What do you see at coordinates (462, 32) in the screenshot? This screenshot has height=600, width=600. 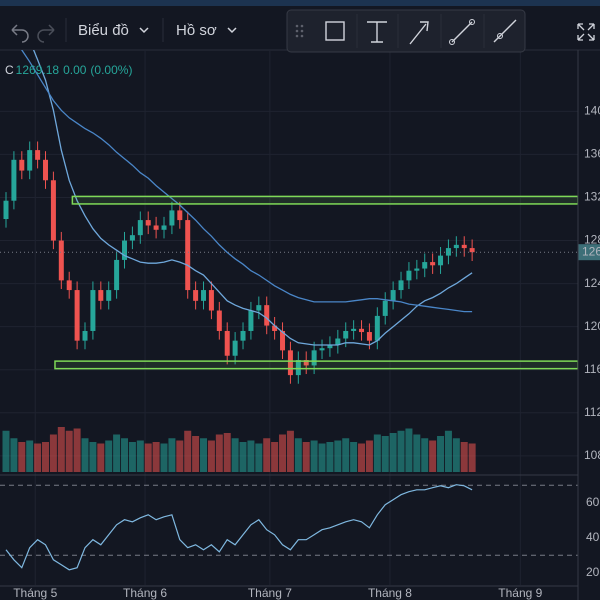 I see `trend-line-tool` at bounding box center [462, 32].